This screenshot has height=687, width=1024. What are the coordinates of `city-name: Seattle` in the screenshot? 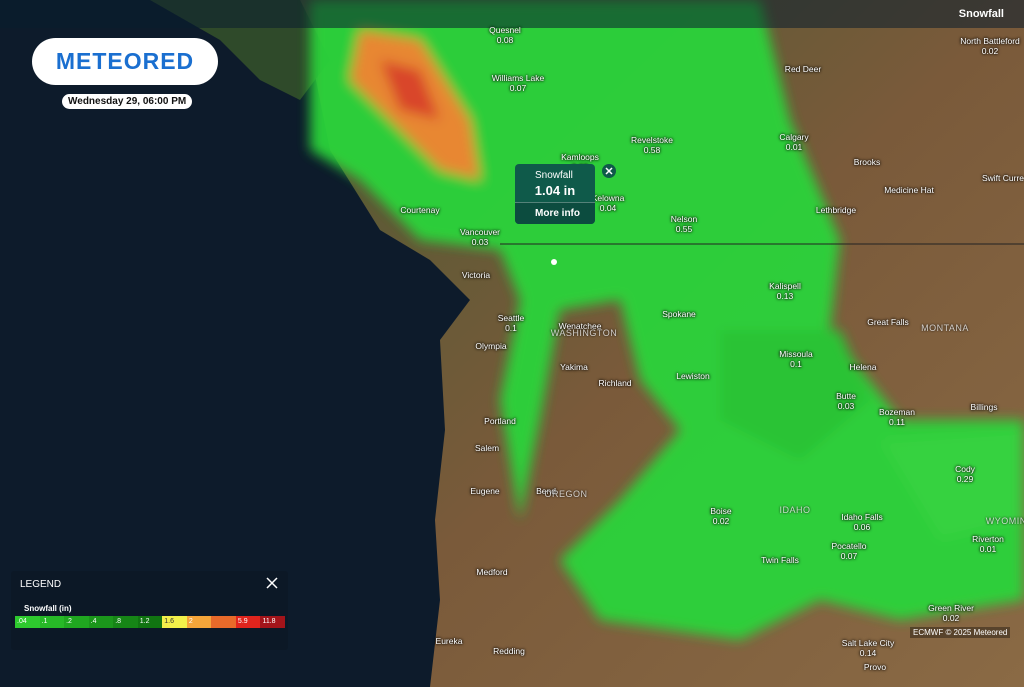 It's located at (511, 318).